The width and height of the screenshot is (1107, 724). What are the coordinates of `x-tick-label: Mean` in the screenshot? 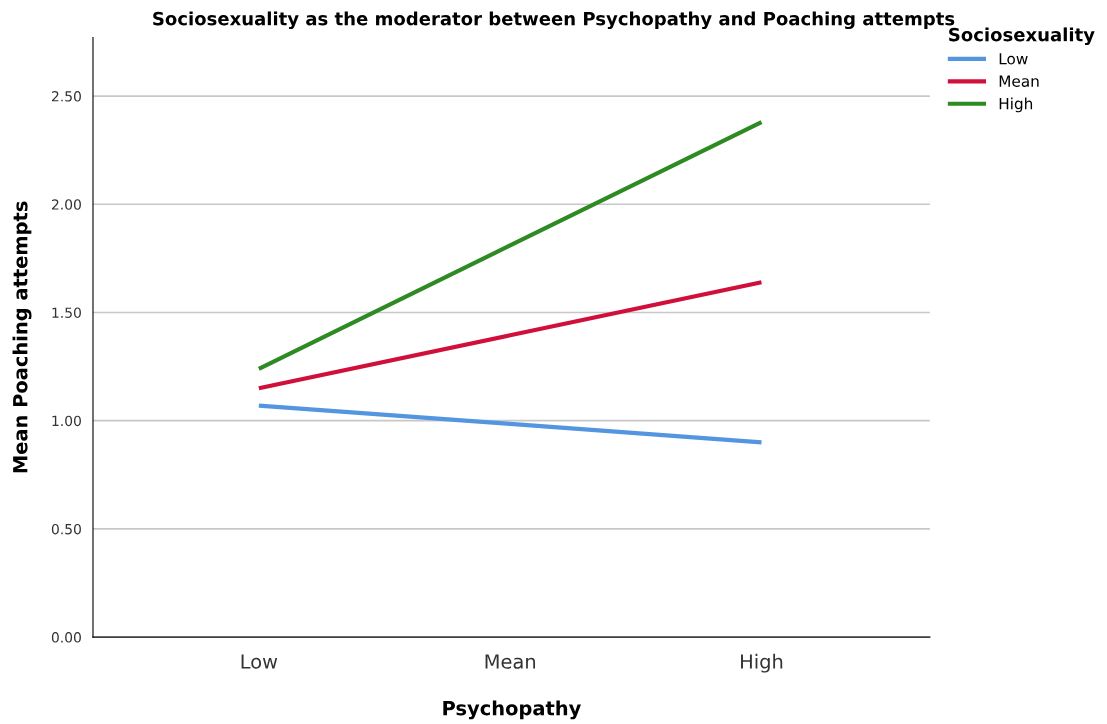 It's located at (510, 661).